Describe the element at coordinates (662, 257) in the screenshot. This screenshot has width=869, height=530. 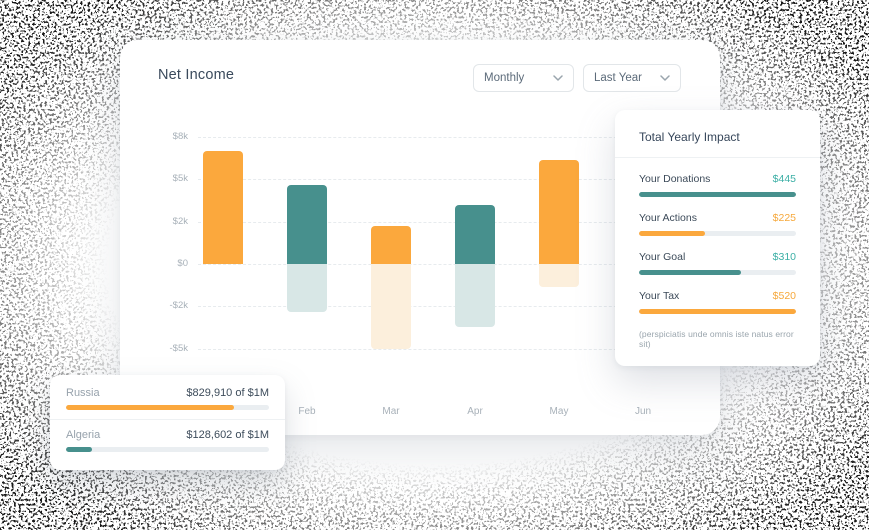
I see `impact-row-label: Your Goal` at that location.